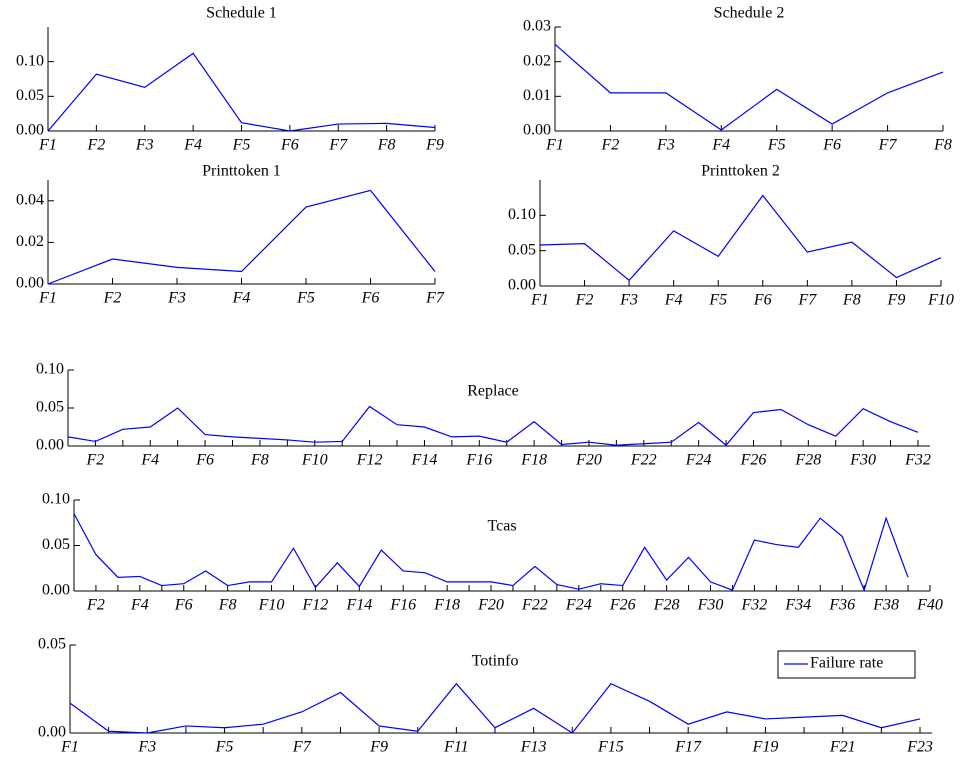 The height and width of the screenshot is (763, 967). What do you see at coordinates (456, 747) in the screenshot?
I see `x-tick-label: F11` at bounding box center [456, 747].